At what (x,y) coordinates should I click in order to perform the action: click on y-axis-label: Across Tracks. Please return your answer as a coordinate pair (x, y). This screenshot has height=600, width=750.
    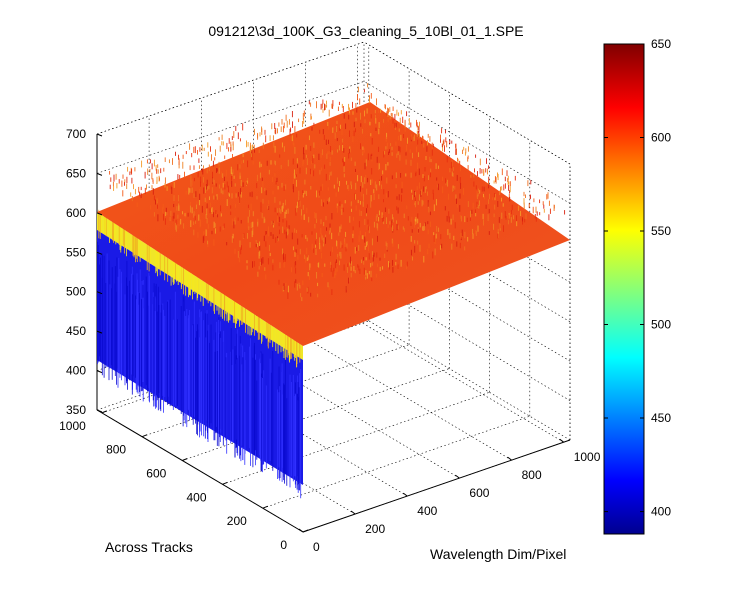
    Looking at the image, I should click on (149, 547).